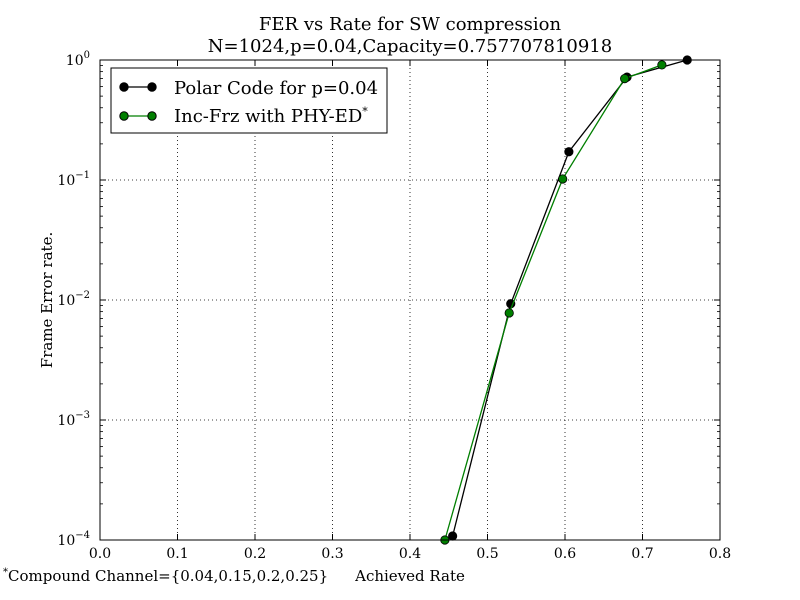  What do you see at coordinates (255, 554) in the screenshot?
I see `x-tick-label: 0.2` at bounding box center [255, 554].